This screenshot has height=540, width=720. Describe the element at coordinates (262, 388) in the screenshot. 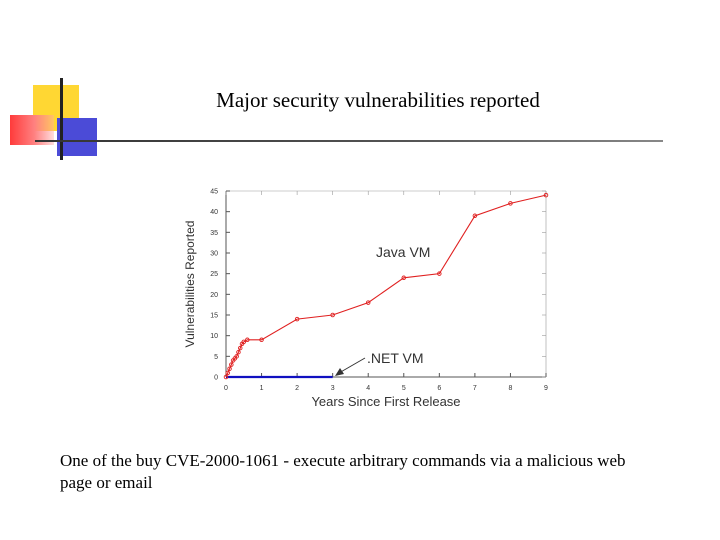

I see `x-tick-label: 1` at that location.